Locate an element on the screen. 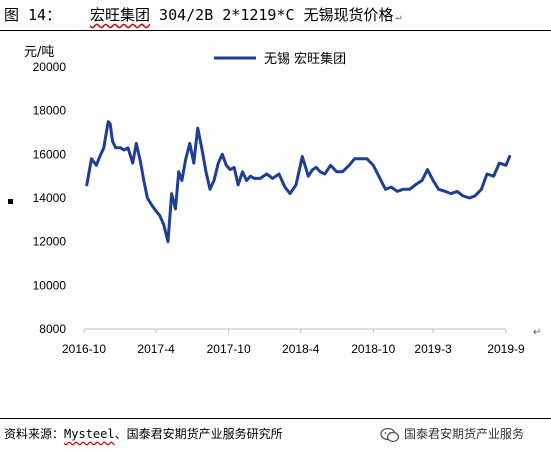 Image resolution: width=551 pixels, height=454 pixels. y-tick-label: 8000 is located at coordinates (52, 329).